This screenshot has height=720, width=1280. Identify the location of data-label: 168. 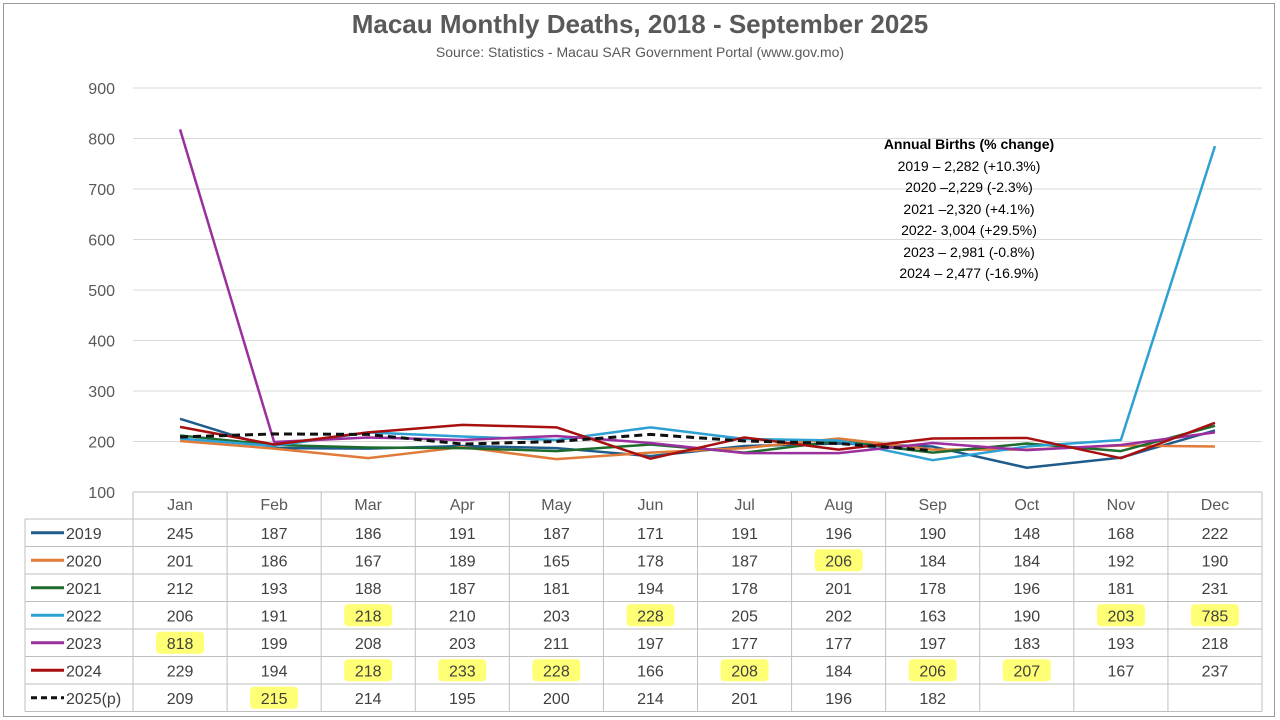
(1121, 534).